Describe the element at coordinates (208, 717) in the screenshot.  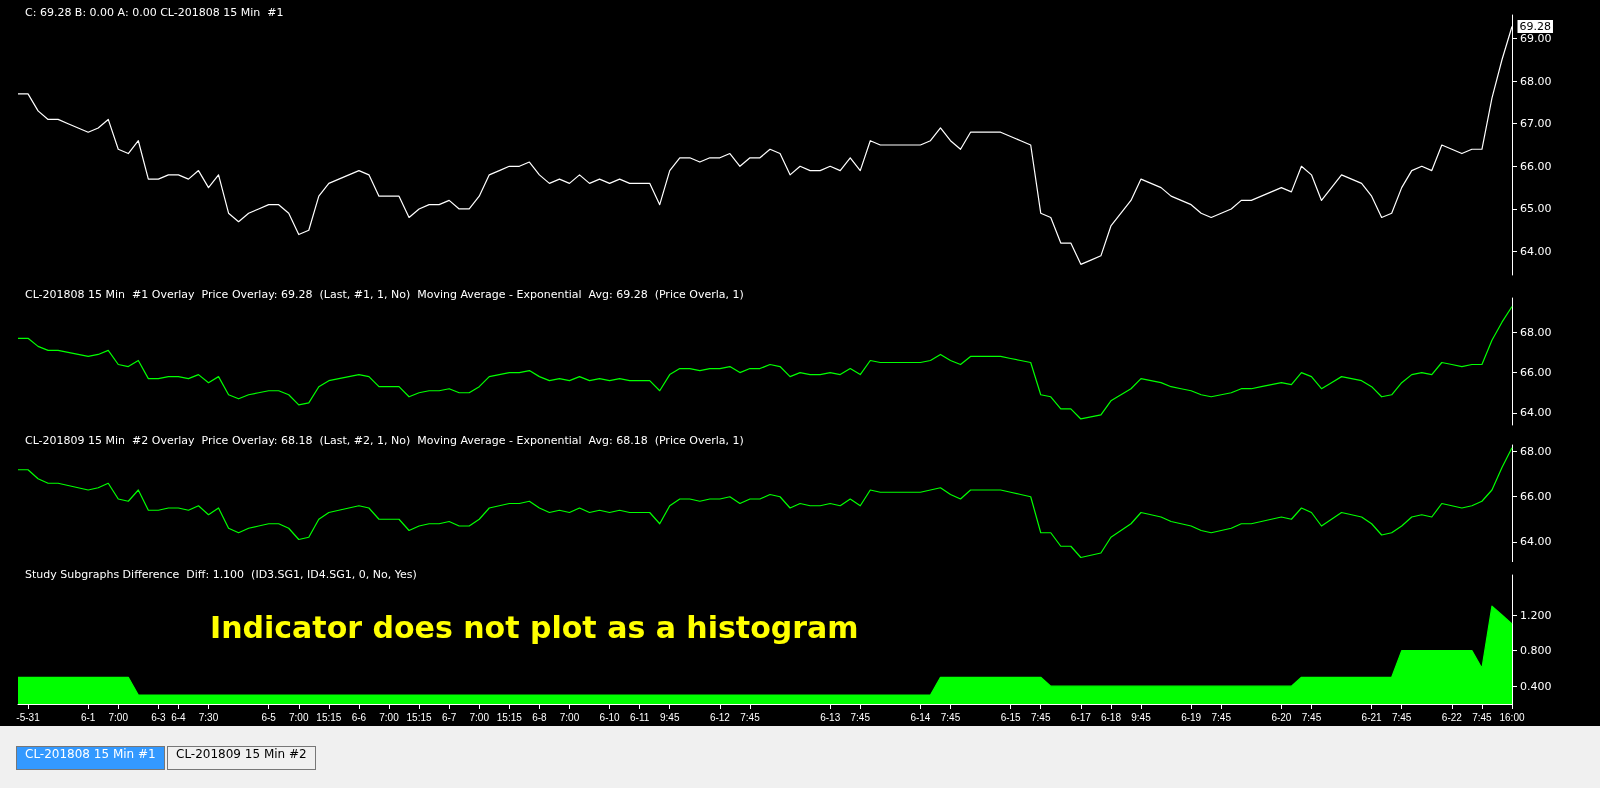
I see `x-tick-label: 7:30` at that location.